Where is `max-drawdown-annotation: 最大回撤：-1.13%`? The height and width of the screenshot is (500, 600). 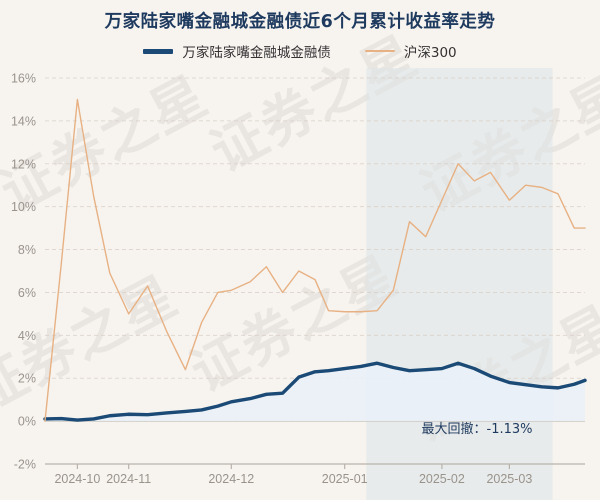
max-drawdown-annotation: 最大回撤：-1.13% is located at coordinates (477, 429).